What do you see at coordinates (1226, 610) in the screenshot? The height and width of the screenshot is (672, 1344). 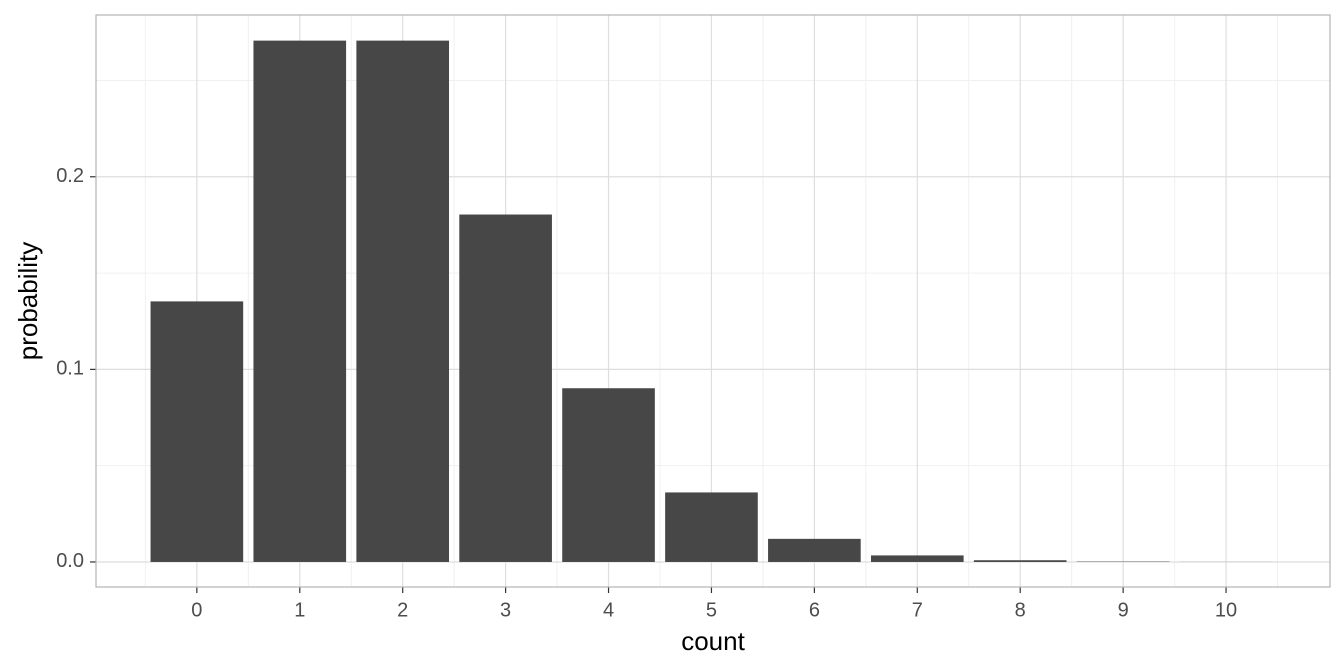 I see `x-tick-label: 10` at bounding box center [1226, 610].